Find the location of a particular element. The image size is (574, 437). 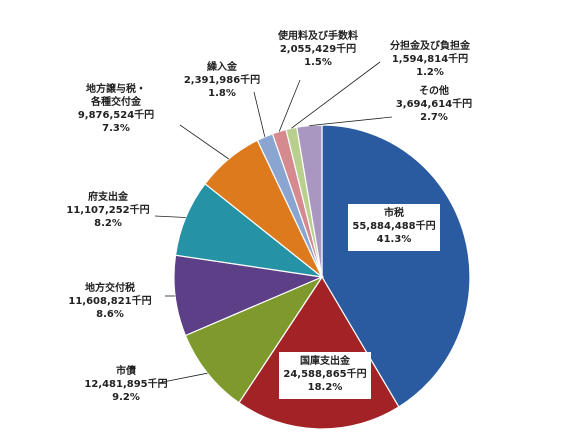

slice-name: 市債 is located at coordinates (126, 370).